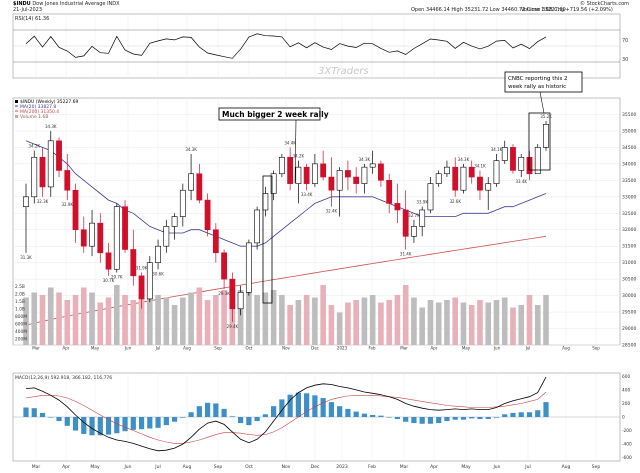  Describe the element at coordinates (16, 101) in the screenshot. I see `legend-swatch-price` at that location.